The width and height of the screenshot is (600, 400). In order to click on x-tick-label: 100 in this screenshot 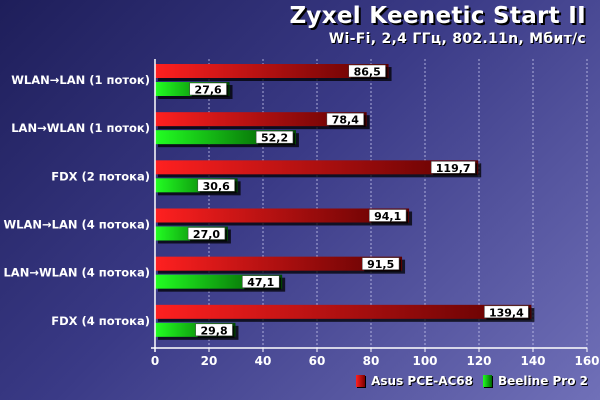, I will do `click(424, 361)`.